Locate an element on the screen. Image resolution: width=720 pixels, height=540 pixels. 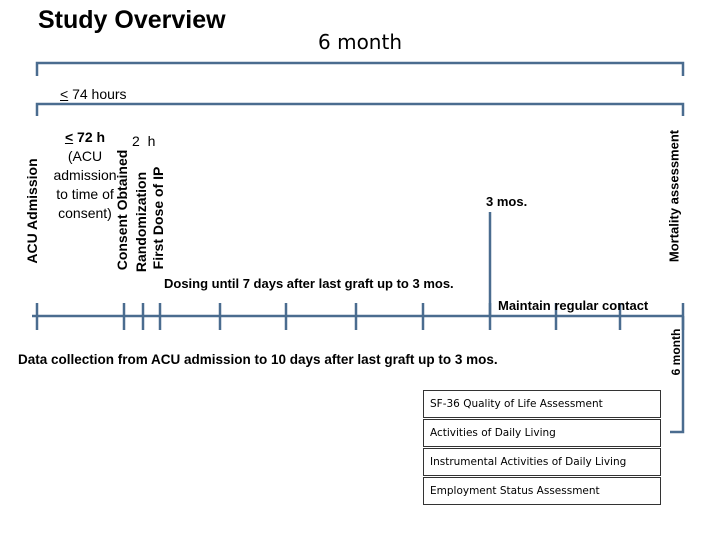
h72-line5: consent) is located at coordinates (85, 213).